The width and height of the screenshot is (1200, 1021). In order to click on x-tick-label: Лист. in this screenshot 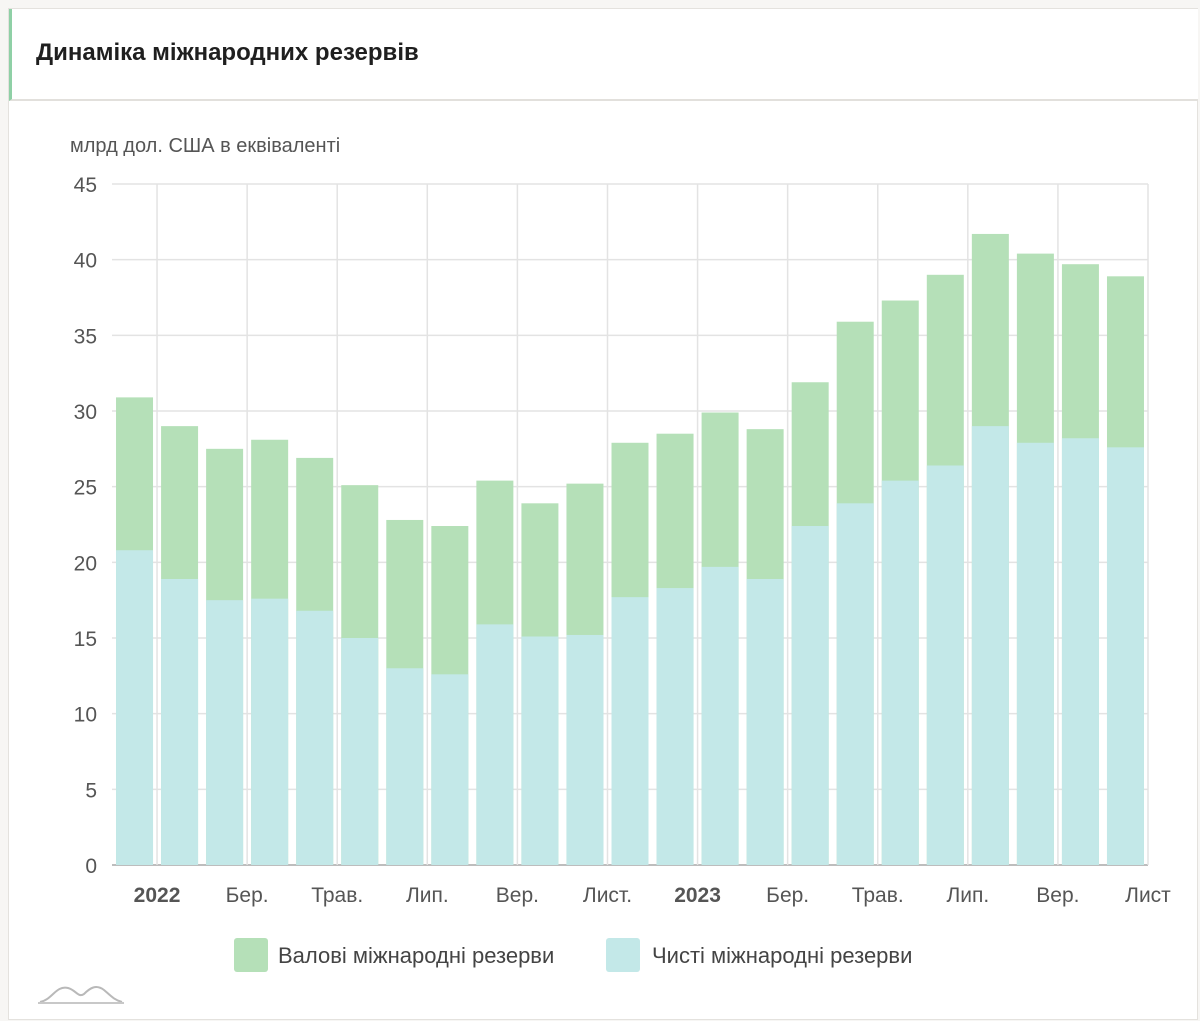, I will do `click(607, 895)`.